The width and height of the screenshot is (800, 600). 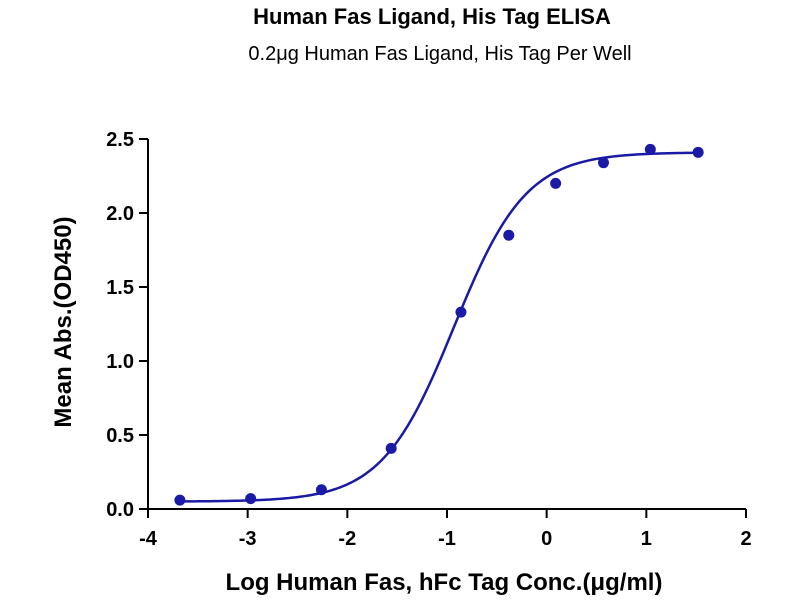 What do you see at coordinates (444, 582) in the screenshot?
I see `x-axis-label: Log Human Fas, hFc Tag Conc.(μg/ml)` at bounding box center [444, 582].